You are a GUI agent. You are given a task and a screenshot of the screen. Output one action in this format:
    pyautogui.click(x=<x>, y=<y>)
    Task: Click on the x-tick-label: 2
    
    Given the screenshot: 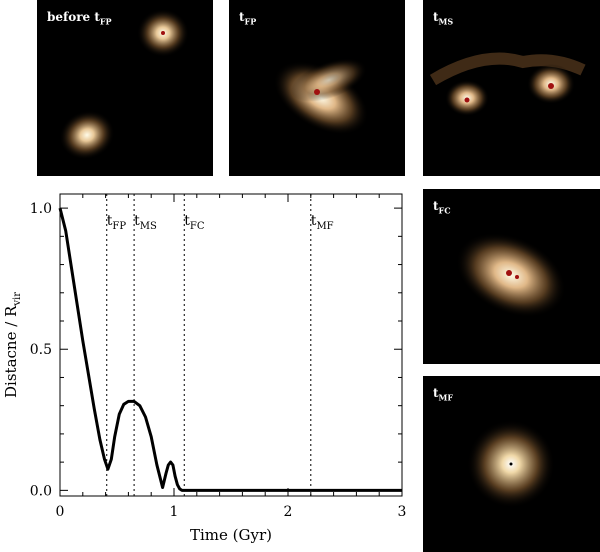 What is the action you would take?
    pyautogui.click(x=288, y=512)
    